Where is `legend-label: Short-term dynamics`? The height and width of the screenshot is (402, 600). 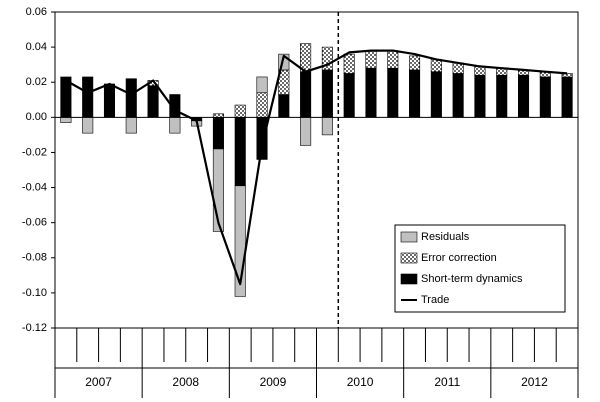
legend-label: Short-term dynamics is located at coordinates (472, 279).